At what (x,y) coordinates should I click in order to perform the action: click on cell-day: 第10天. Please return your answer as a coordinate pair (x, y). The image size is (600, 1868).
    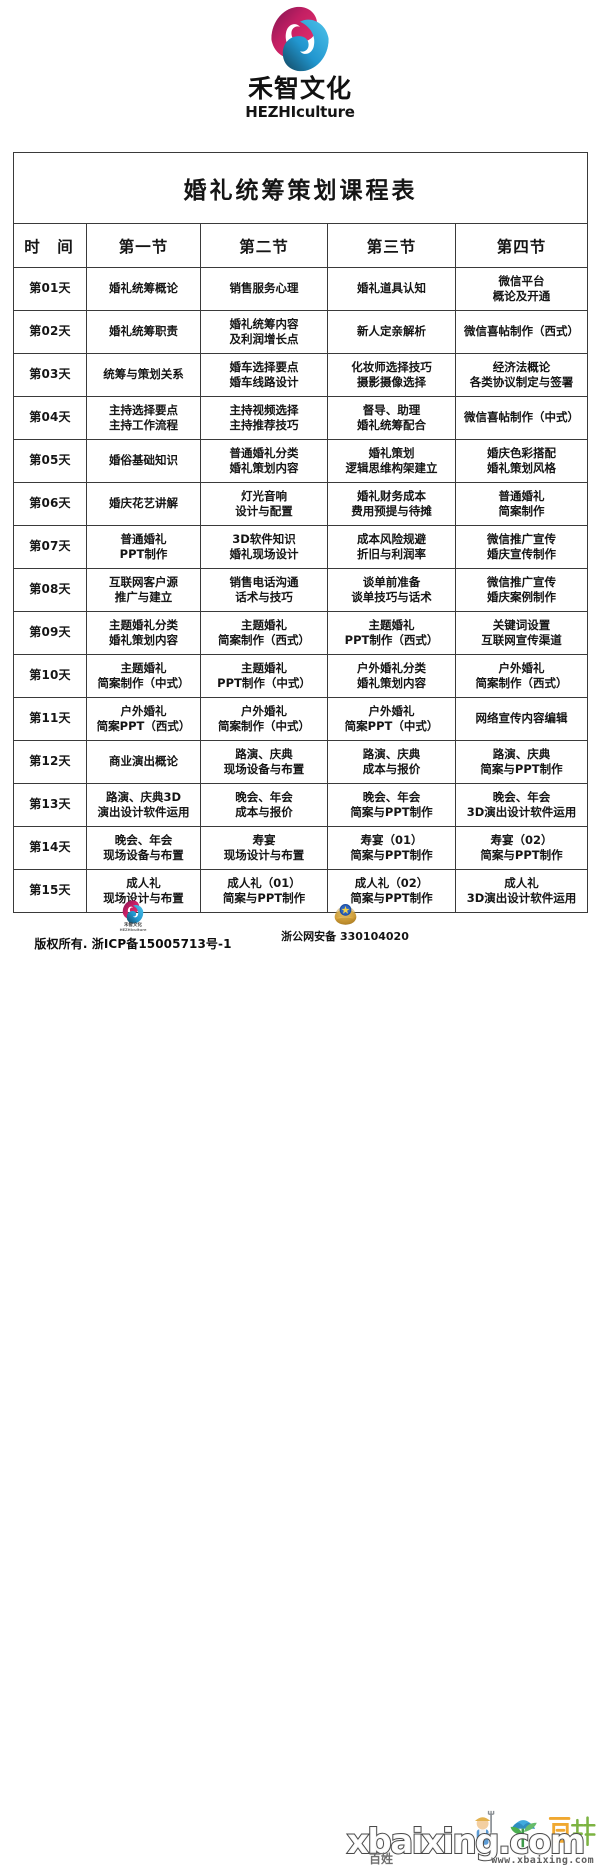
    Looking at the image, I should click on (50, 676).